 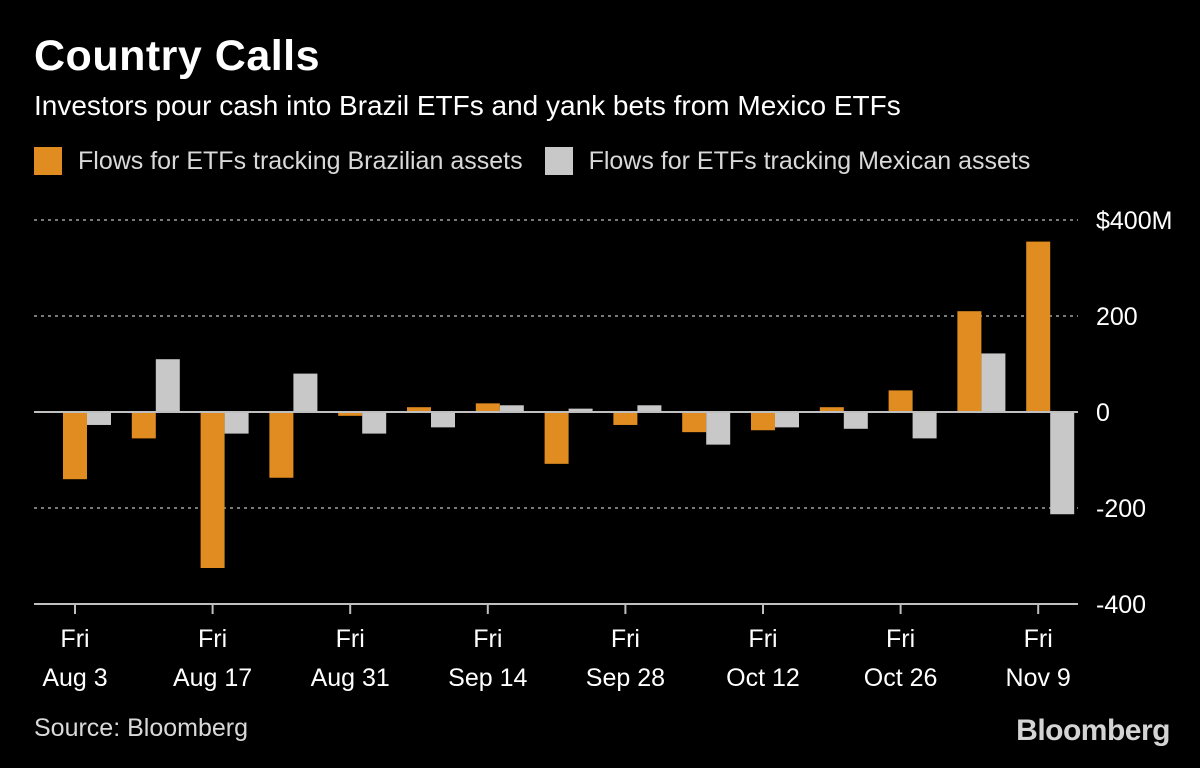 I want to click on x-tick-label-date: Nov 9, so click(x=1038, y=678).